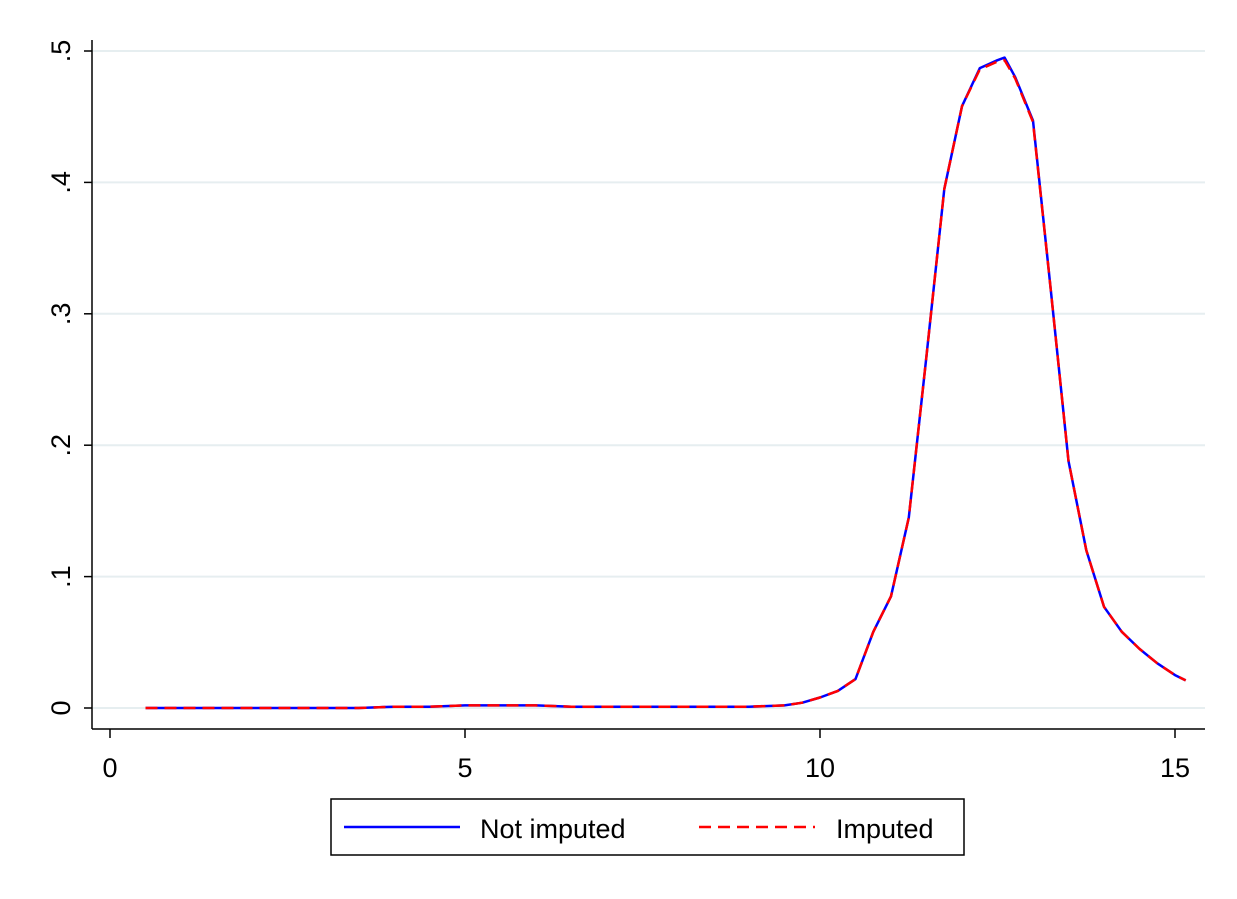 The height and width of the screenshot is (899, 1237). What do you see at coordinates (61, 576) in the screenshot?
I see `y-tick-label: .1` at bounding box center [61, 576].